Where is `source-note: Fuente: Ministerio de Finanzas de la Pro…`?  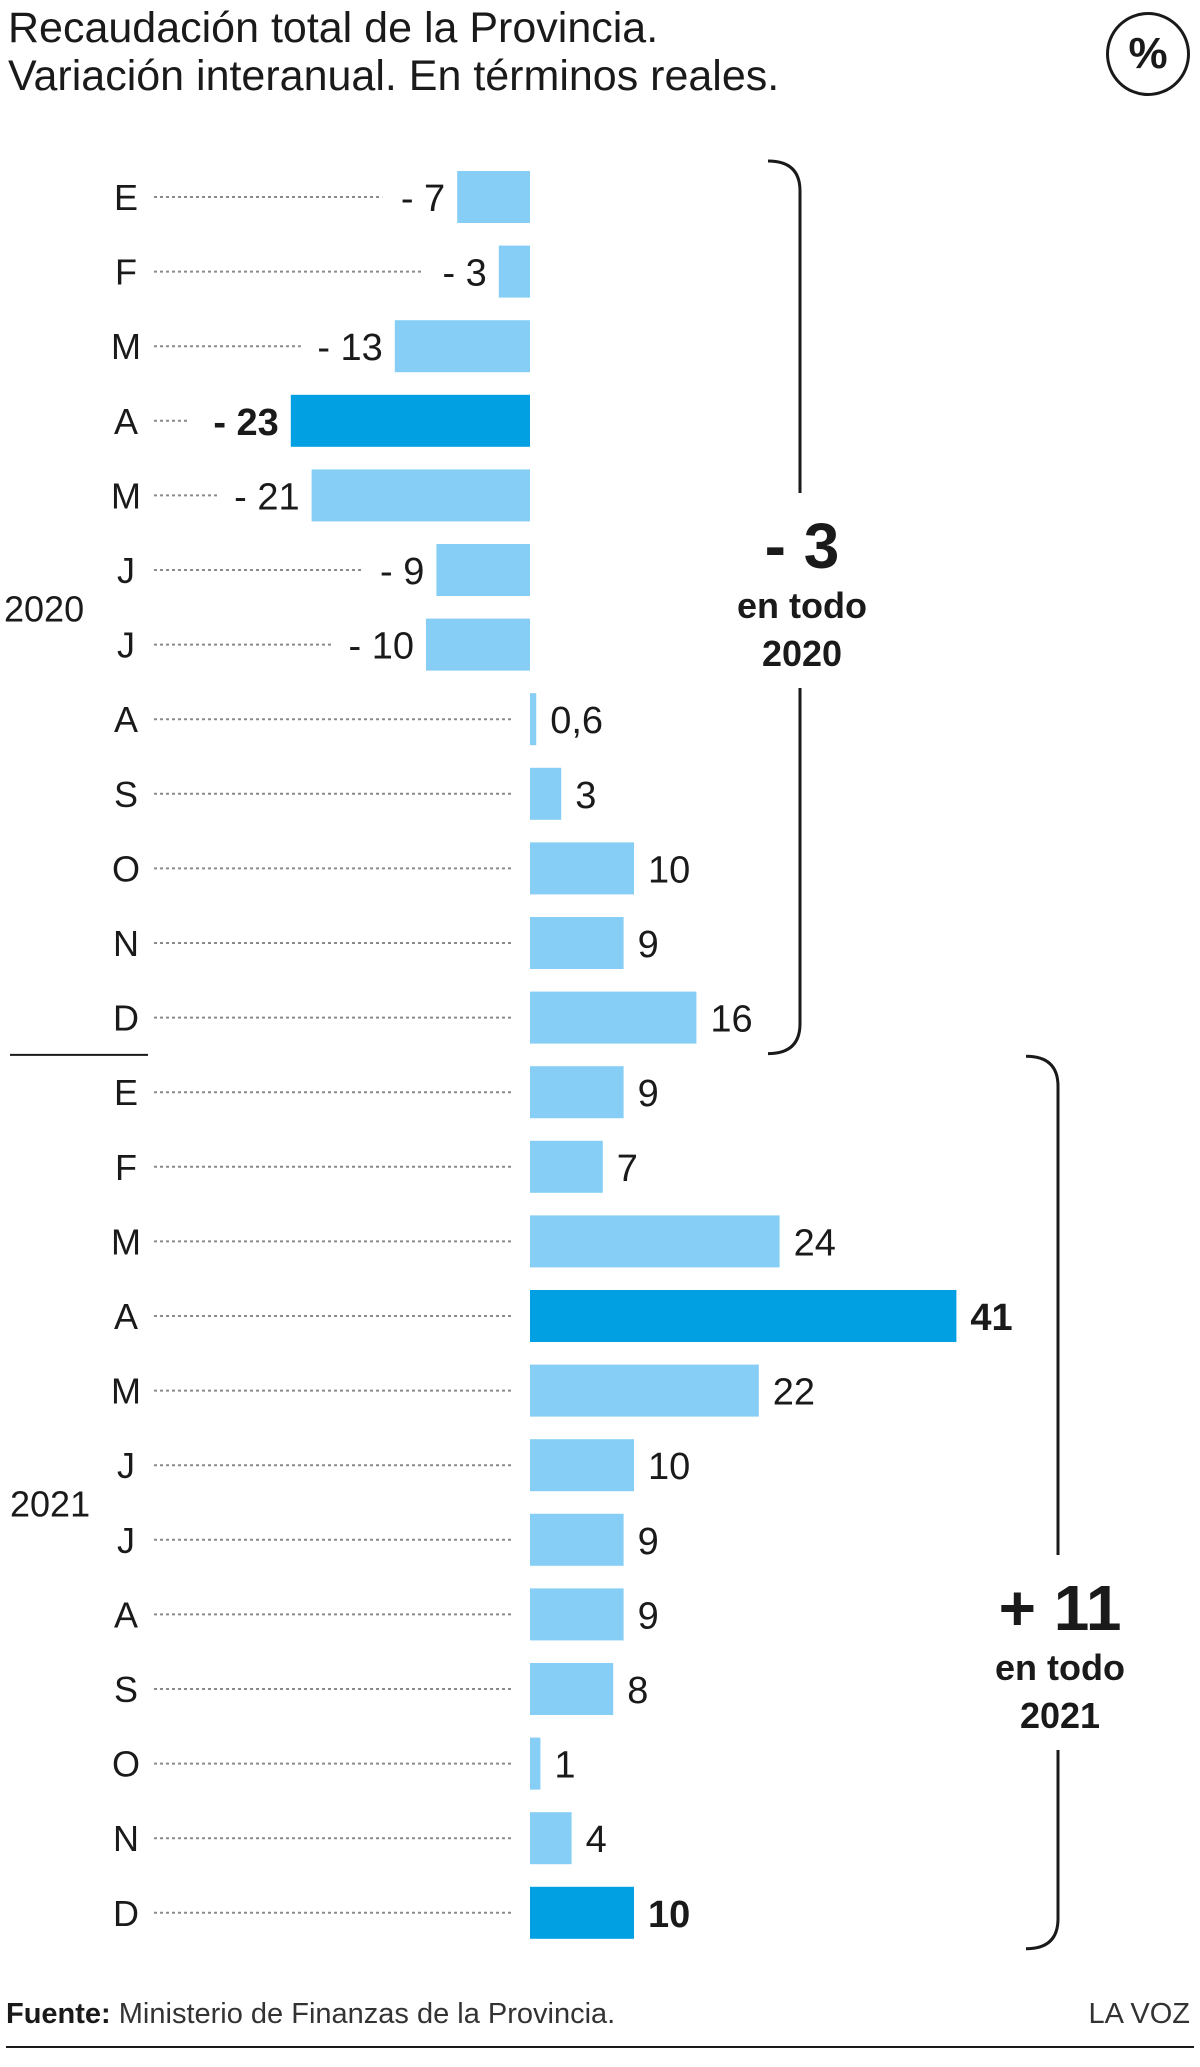
source-note: Fuente: Ministerio de Finanzas de la Pro… is located at coordinates (310, 2014).